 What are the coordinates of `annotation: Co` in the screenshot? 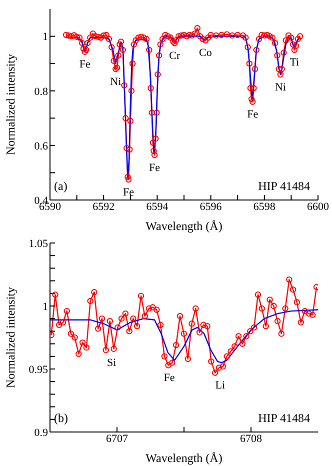 It's located at (205, 53).